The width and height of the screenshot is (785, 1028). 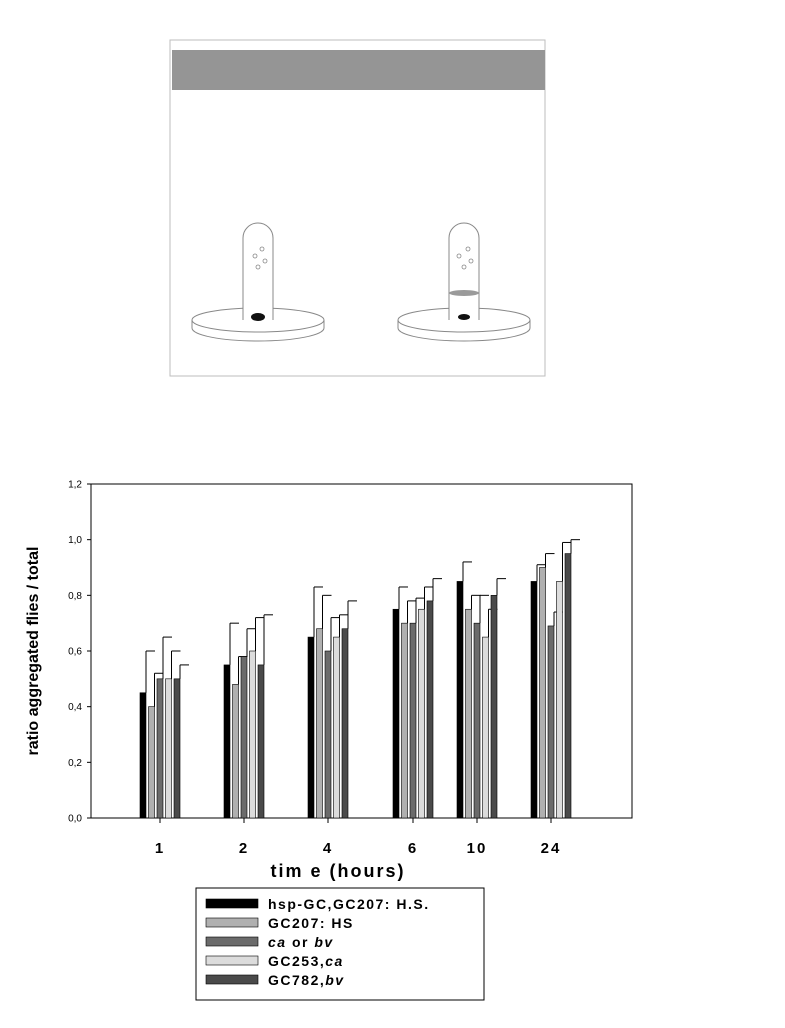 I want to click on legend-label: GC782,bv, so click(x=306, y=980).